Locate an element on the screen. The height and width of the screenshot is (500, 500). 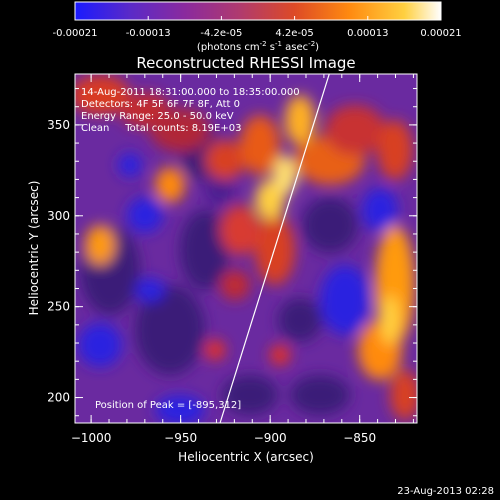
y-tick-label: 200 is located at coordinates (58, 398).